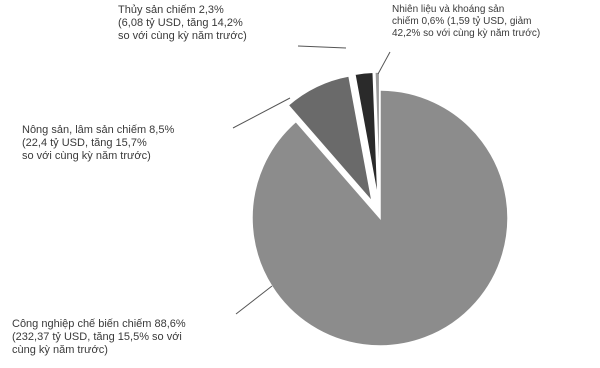 This screenshot has height=368, width=600. What do you see at coordinates (322, 47) in the screenshot?
I see `leader-thuy-san` at bounding box center [322, 47].